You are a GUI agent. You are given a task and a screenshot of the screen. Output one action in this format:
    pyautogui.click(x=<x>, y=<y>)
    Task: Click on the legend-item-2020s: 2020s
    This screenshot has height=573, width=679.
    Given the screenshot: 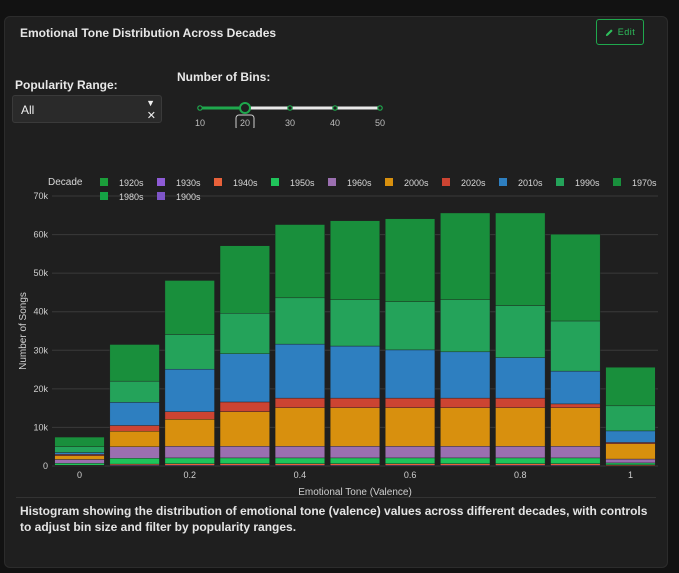 What is the action you would take?
    pyautogui.click(x=473, y=183)
    